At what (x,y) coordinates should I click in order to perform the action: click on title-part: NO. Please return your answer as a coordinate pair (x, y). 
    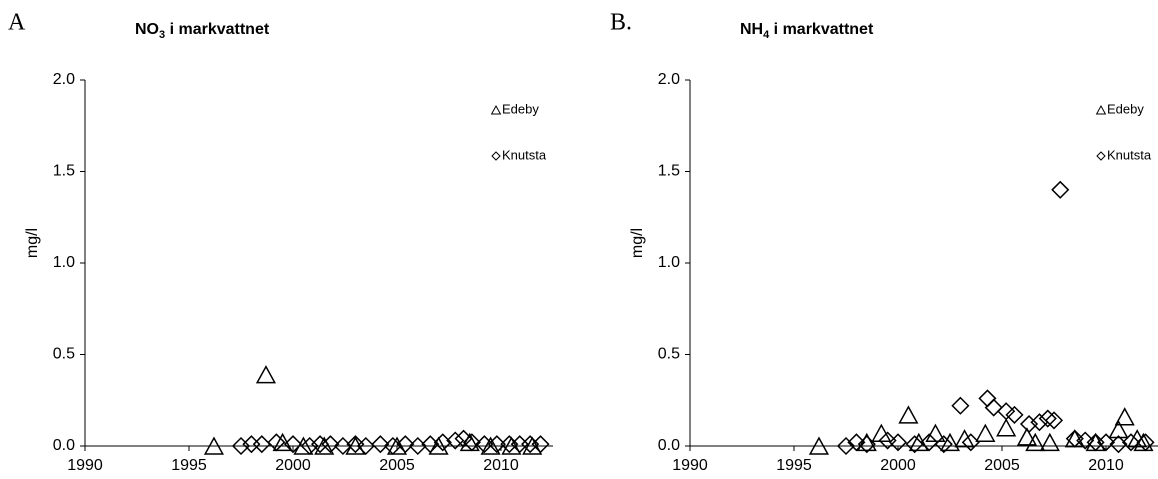
    Looking at the image, I should click on (147, 29).